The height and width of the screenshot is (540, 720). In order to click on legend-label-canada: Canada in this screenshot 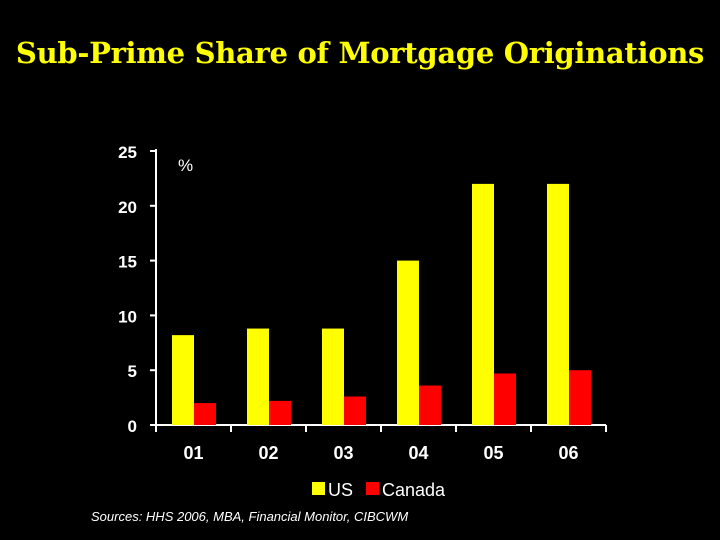, I will do `click(414, 490)`.